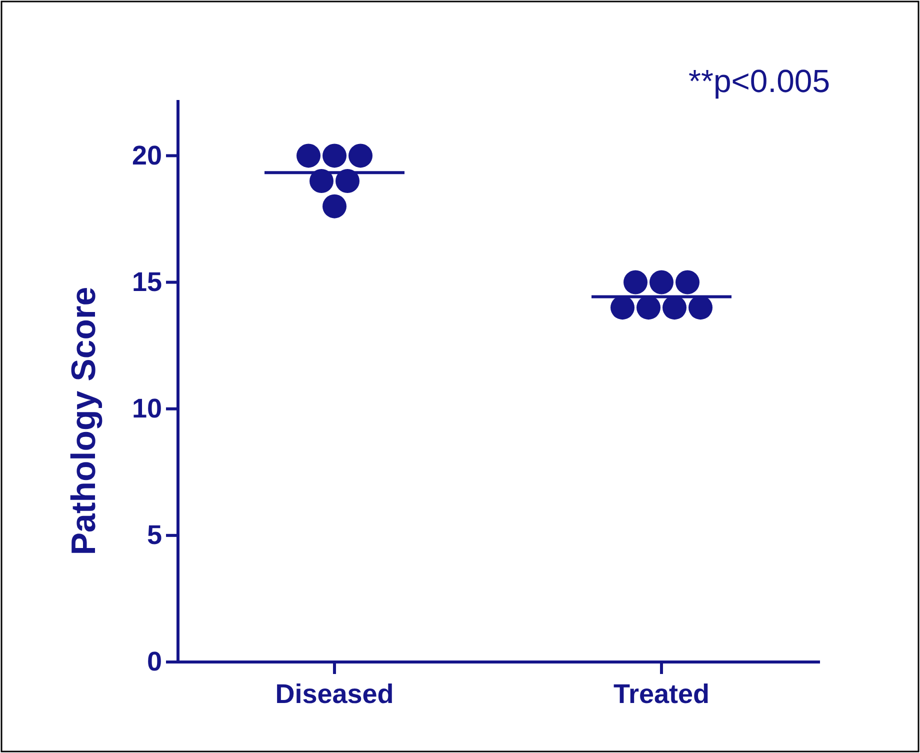 The width and height of the screenshot is (920, 753). I want to click on y-tick-label: 0, so click(154, 661).